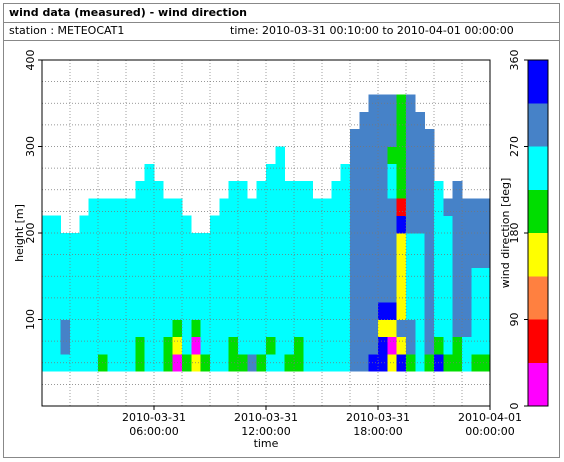 The image size is (564, 462). I want to click on title: wind data (measured) - wind direction, so click(128, 12).